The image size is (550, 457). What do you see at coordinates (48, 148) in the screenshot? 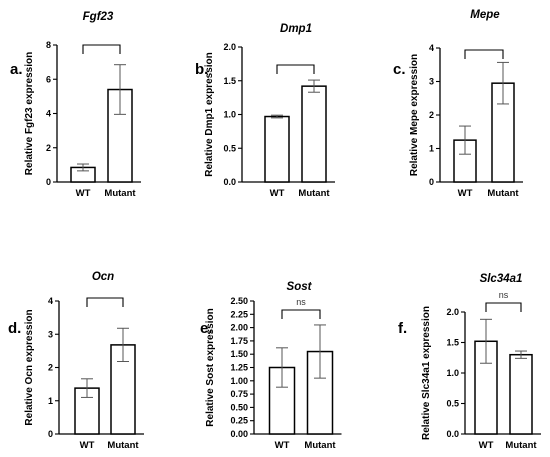
I see `panel-a-ytick-label: 2` at bounding box center [48, 148].